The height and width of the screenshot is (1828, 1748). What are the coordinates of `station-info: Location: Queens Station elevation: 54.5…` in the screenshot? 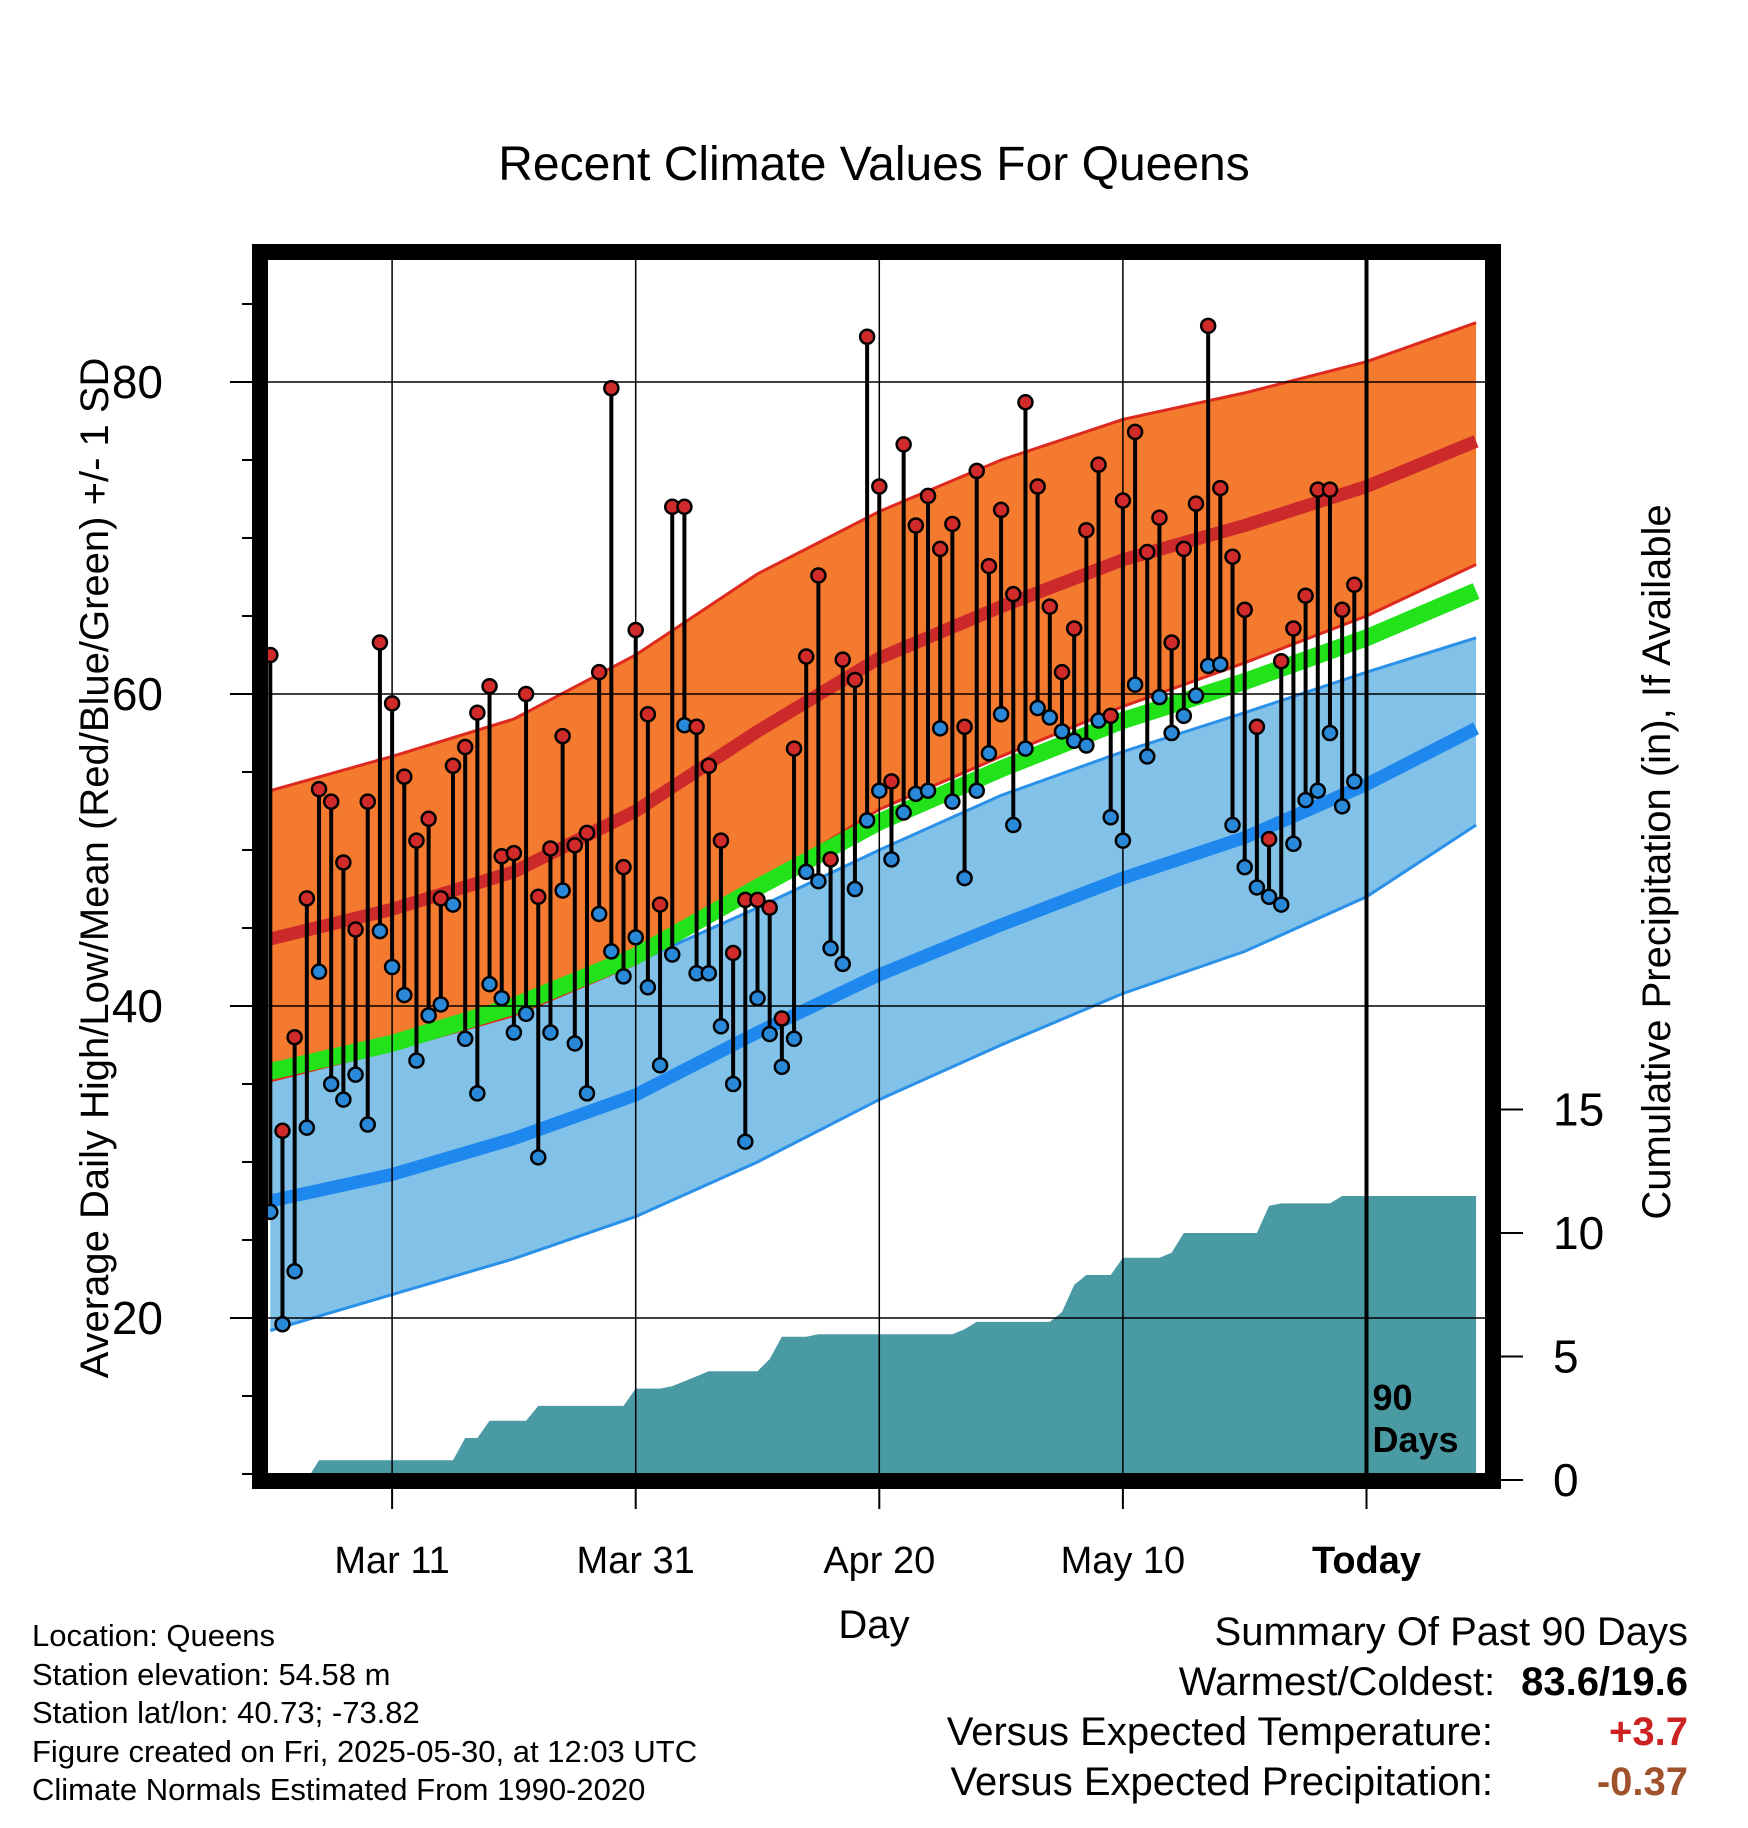 It's located at (364, 1713).